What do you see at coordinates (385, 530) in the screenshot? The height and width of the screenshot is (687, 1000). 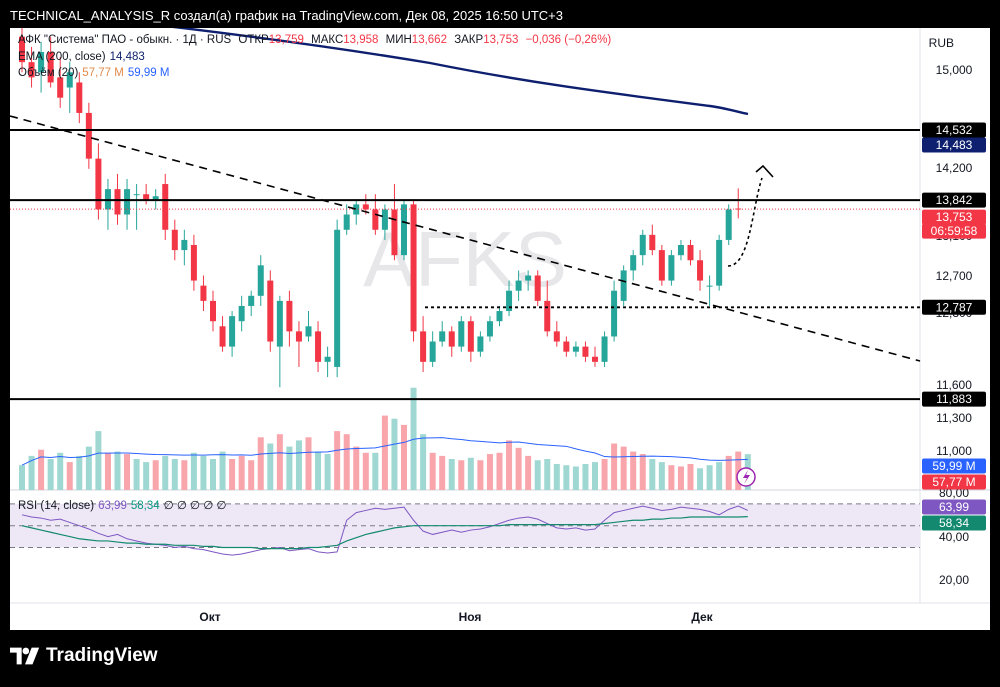 I see `rsi-line` at bounding box center [385, 530].